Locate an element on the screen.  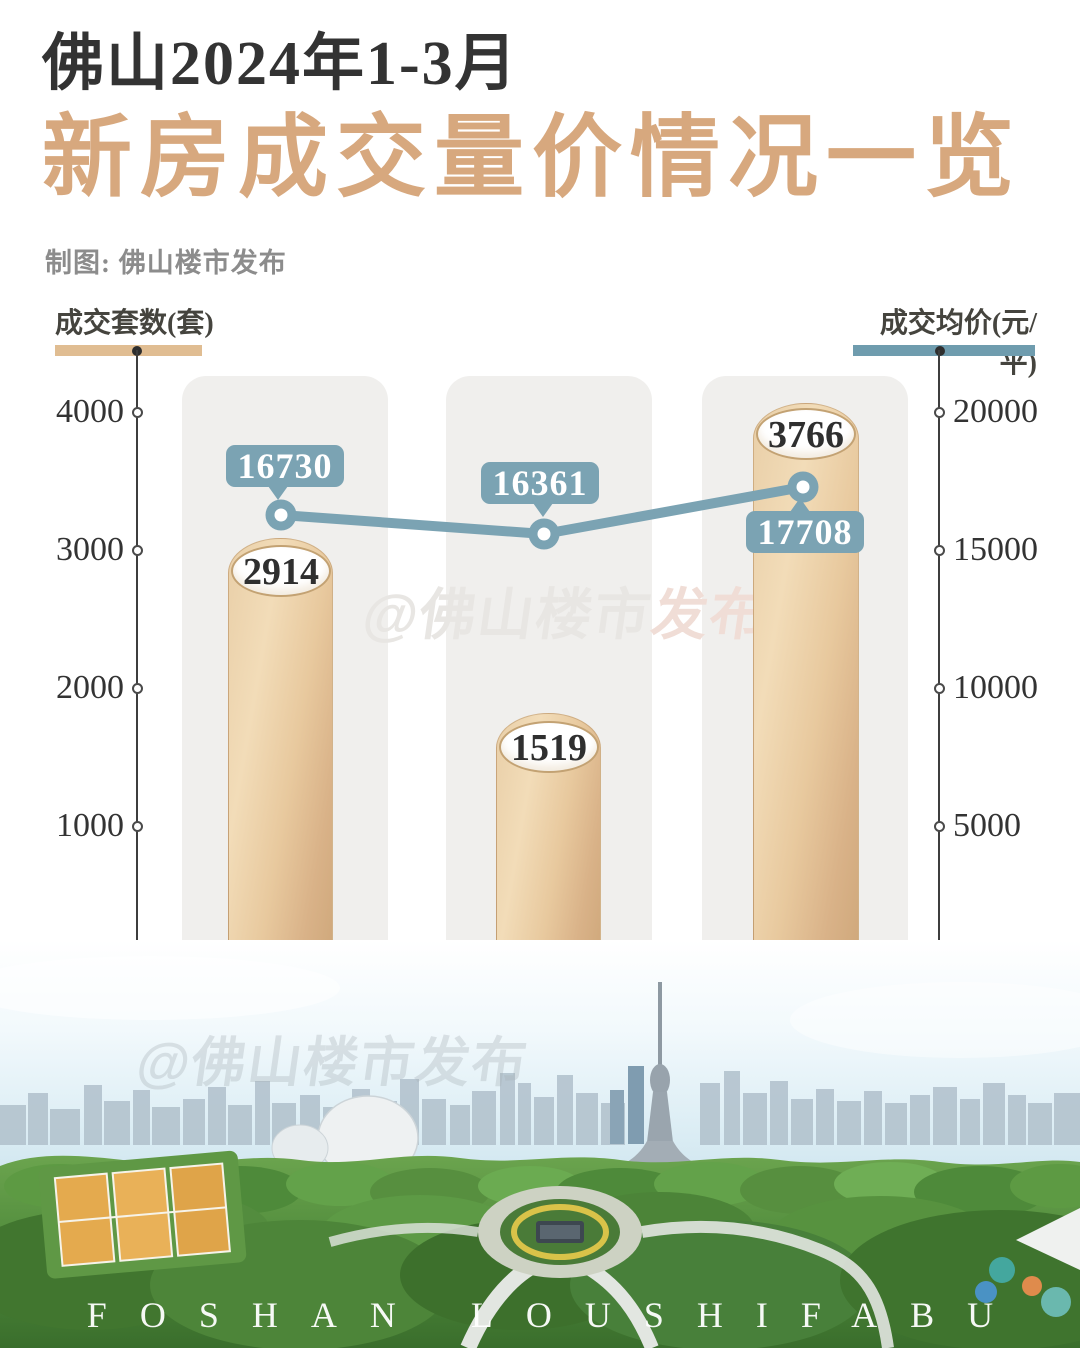
sports-courts is located at coordinates (142, 1214).